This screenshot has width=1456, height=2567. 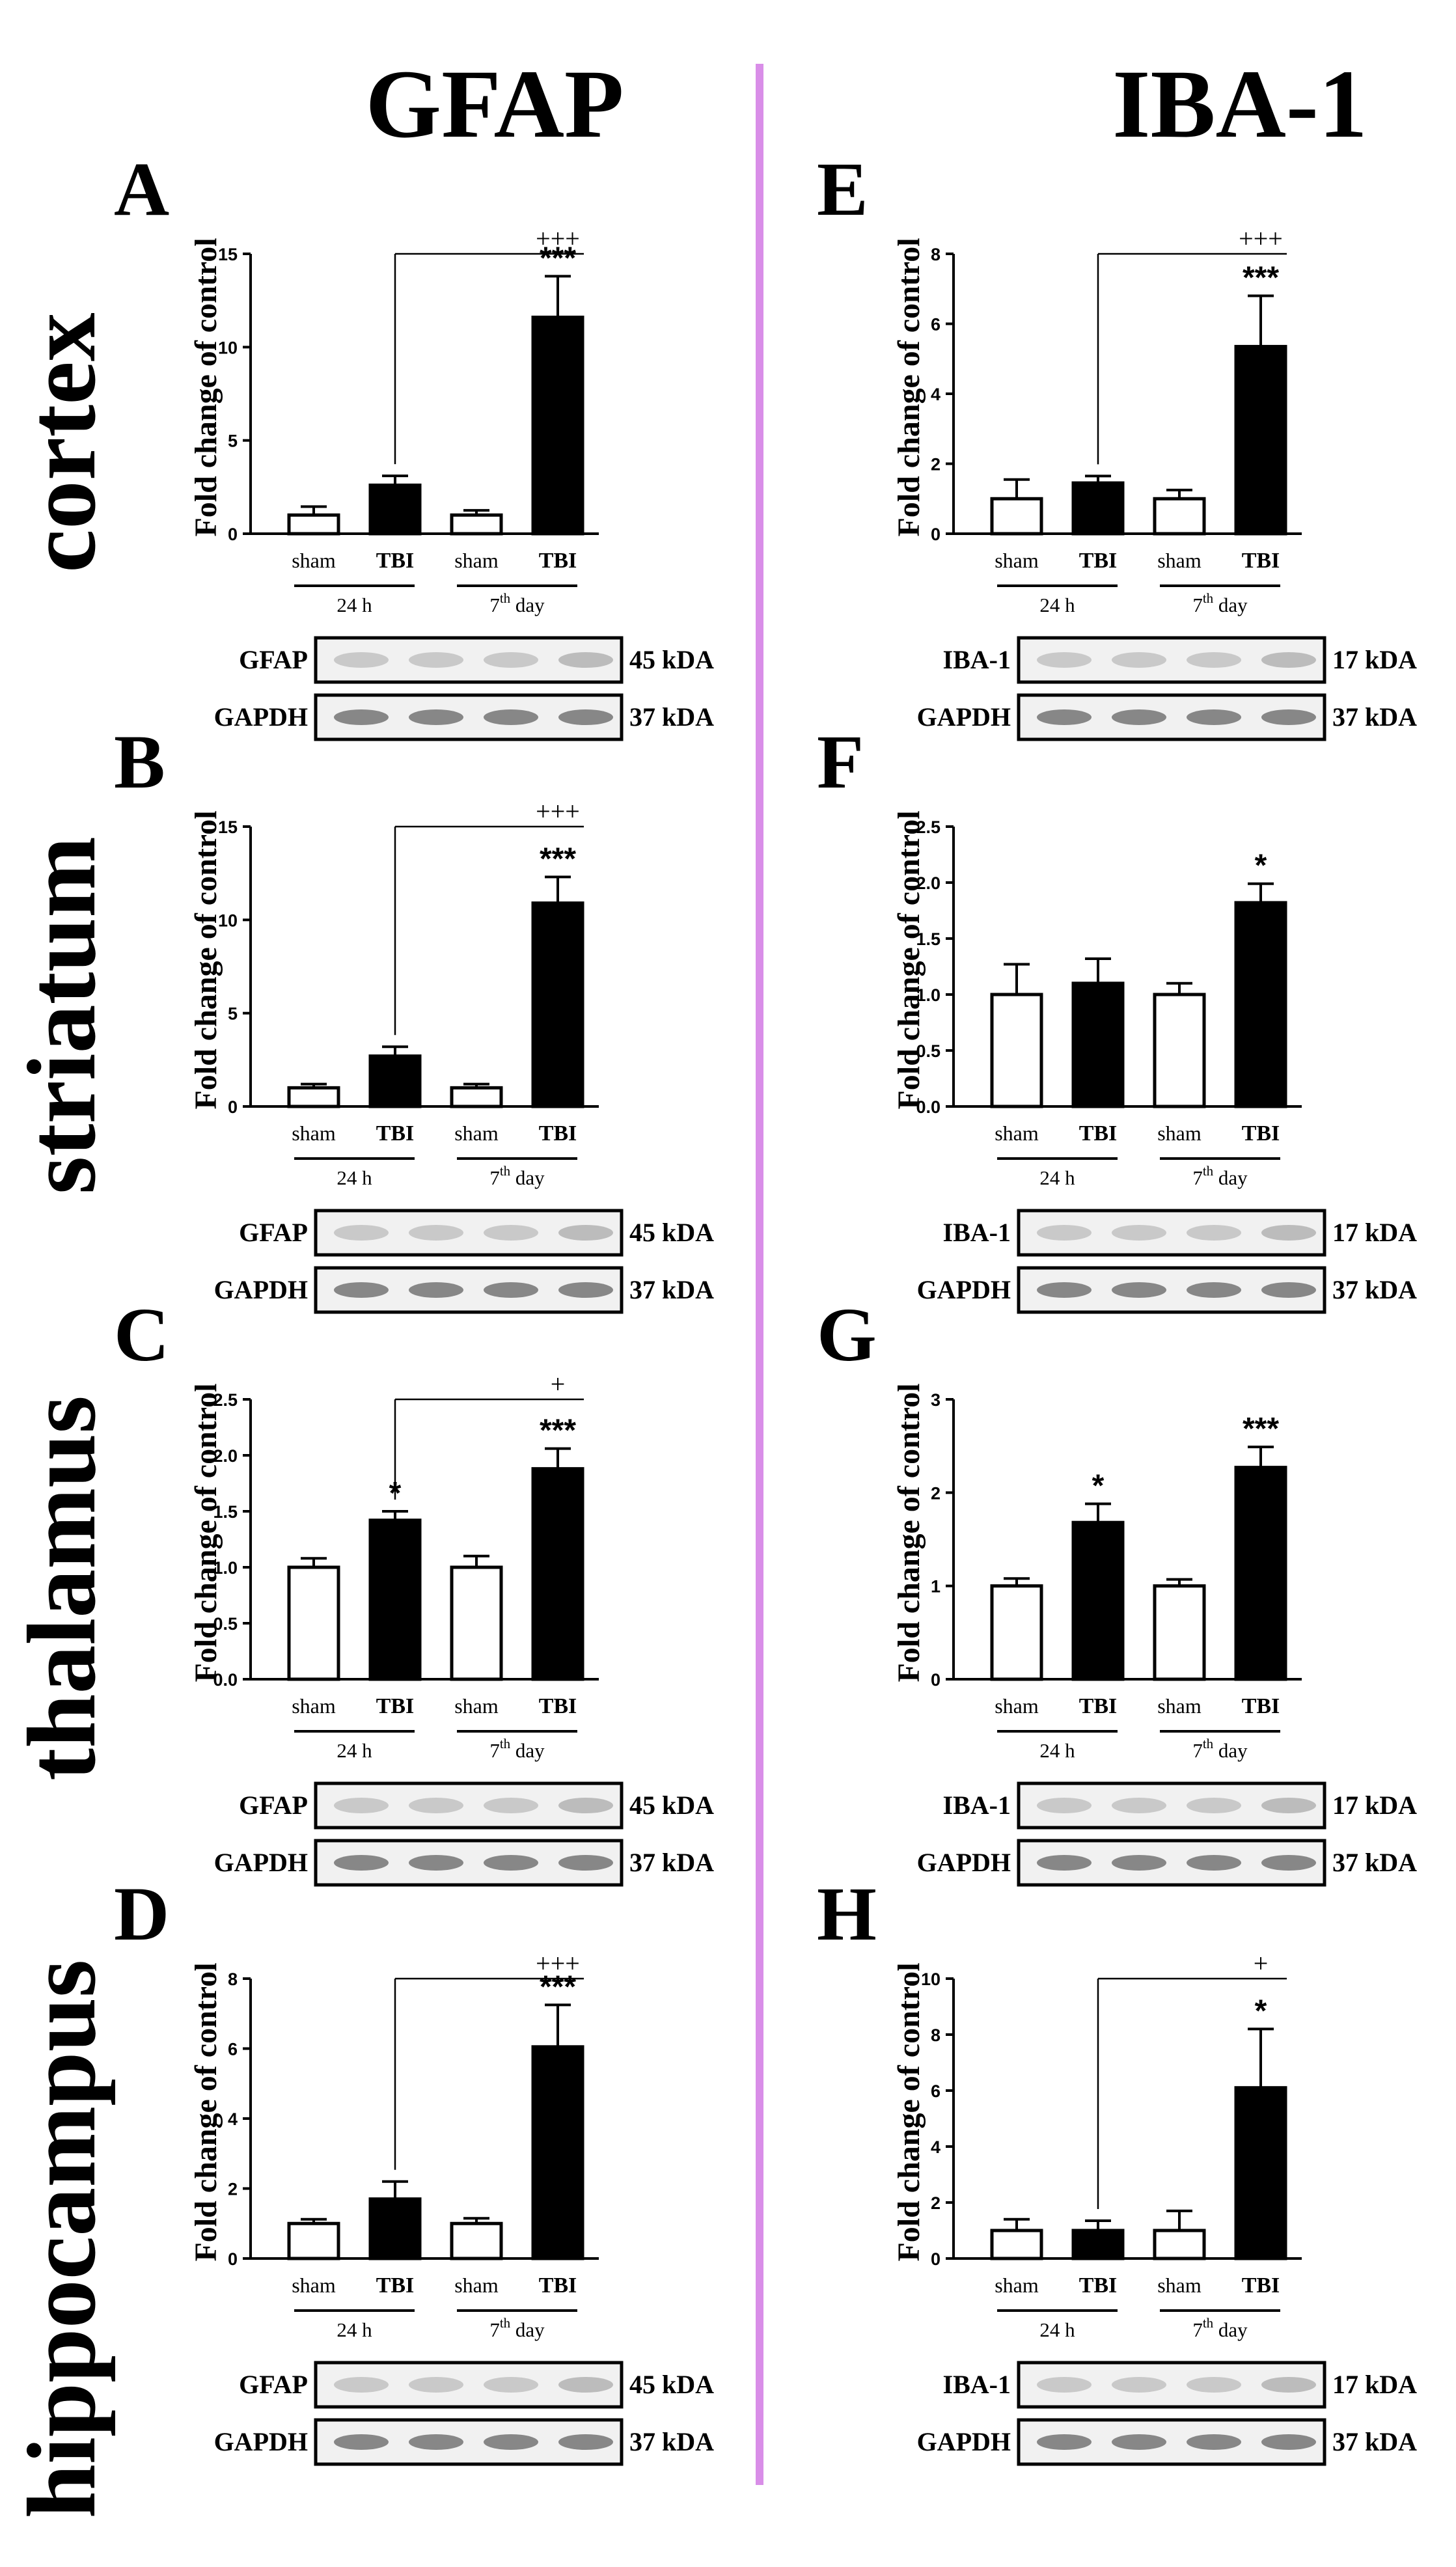 What do you see at coordinates (843, 189) in the screenshot?
I see `panel-letter: E` at bounding box center [843, 189].